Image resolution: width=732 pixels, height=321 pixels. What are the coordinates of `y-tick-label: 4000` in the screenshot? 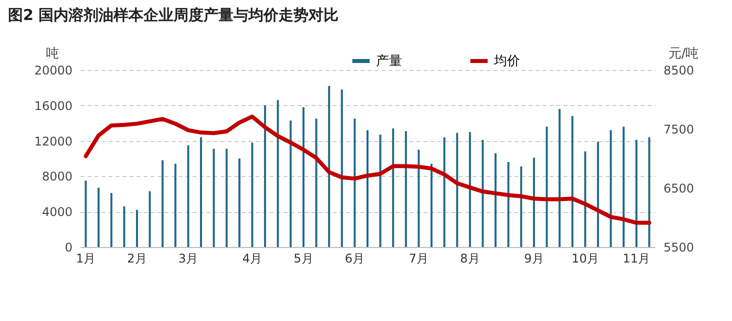 It's located at (57, 212).